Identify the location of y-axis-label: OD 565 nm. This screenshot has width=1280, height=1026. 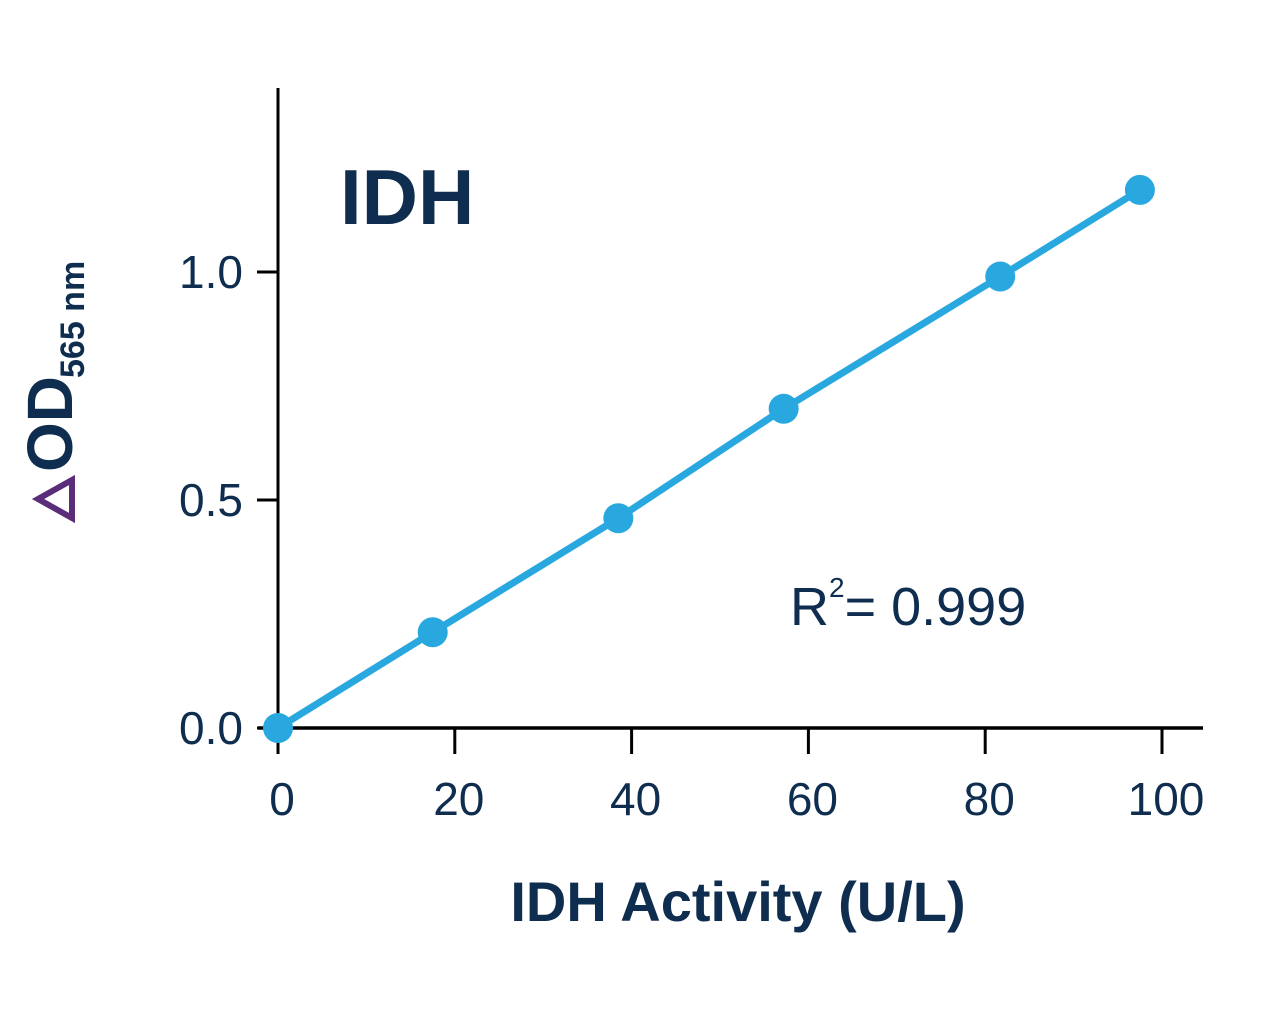
(53, 392).